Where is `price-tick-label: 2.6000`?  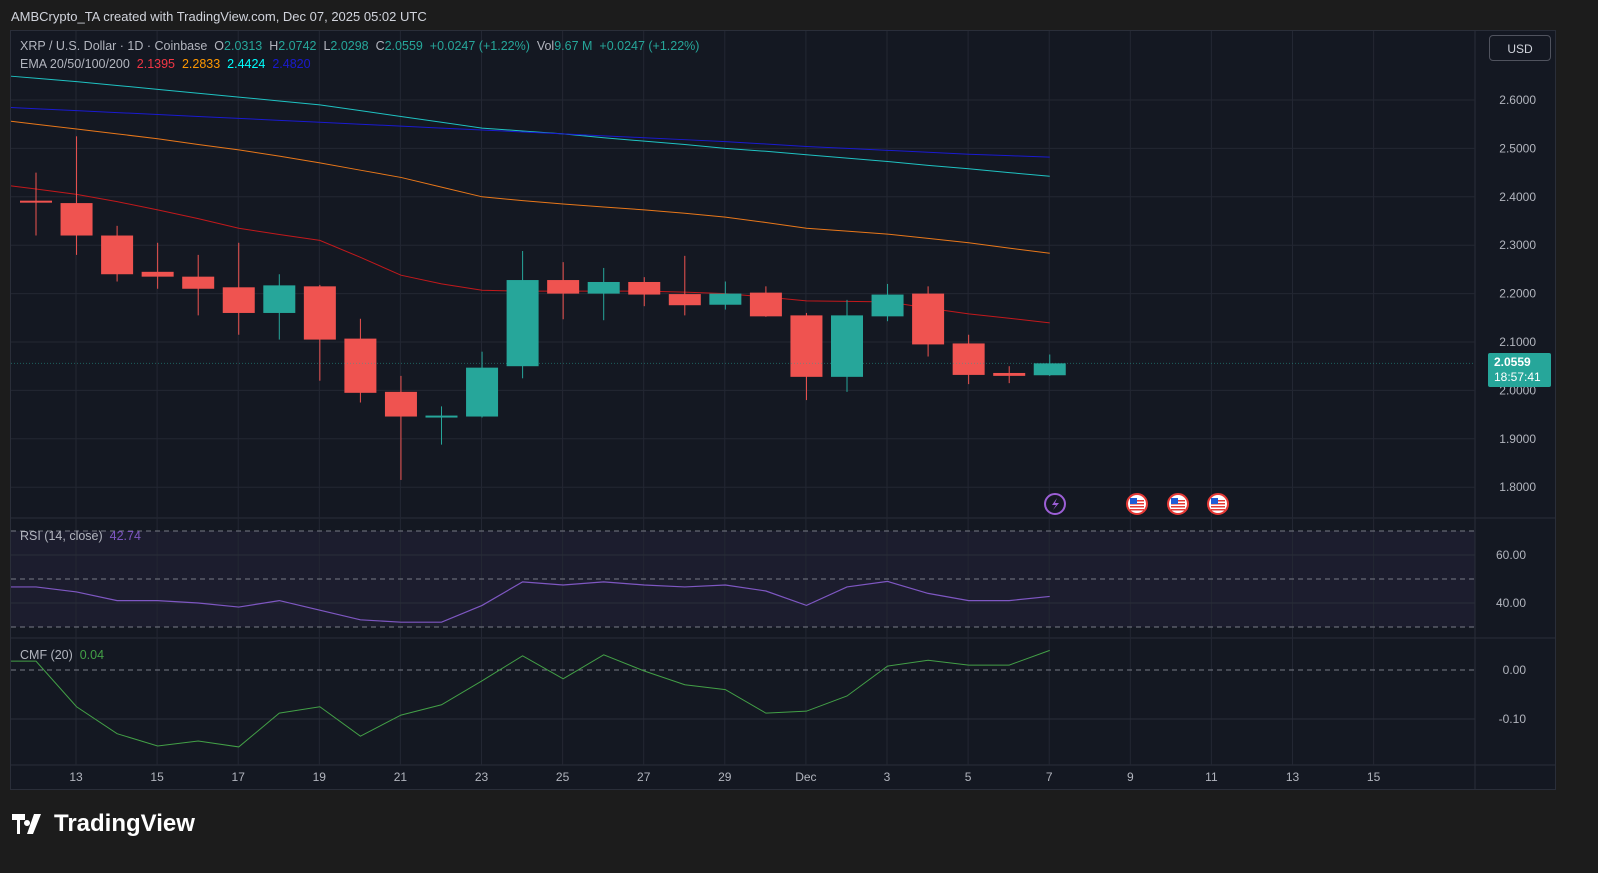
price-tick-label: 2.6000 is located at coordinates (1517, 100).